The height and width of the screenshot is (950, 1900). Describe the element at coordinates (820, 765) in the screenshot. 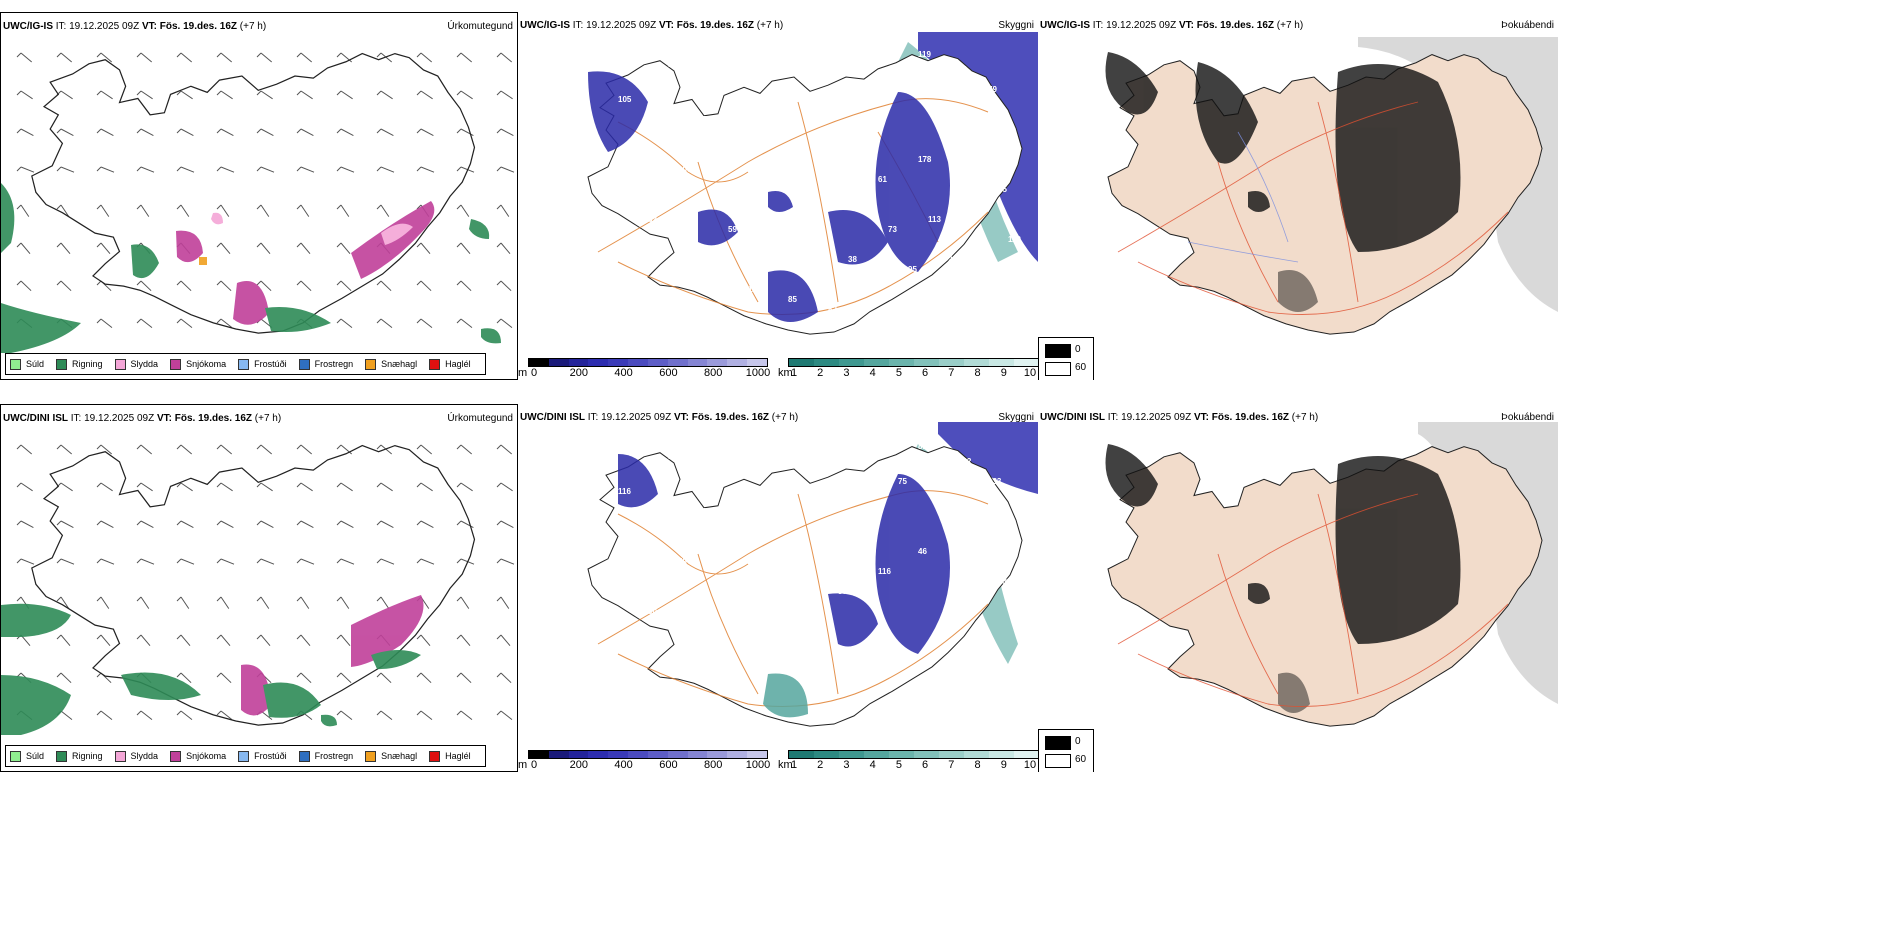

I see `colorbar-tick: 2` at that location.